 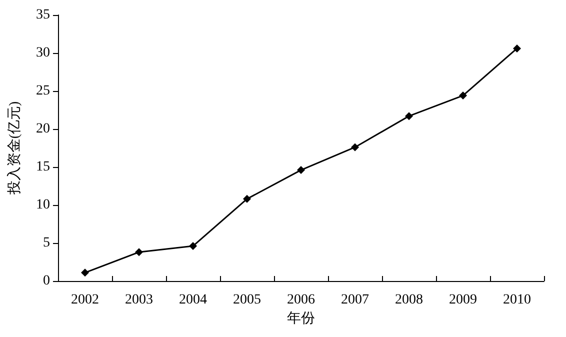 What do you see at coordinates (301, 318) in the screenshot?
I see `x-axis-title: 年份` at bounding box center [301, 318].